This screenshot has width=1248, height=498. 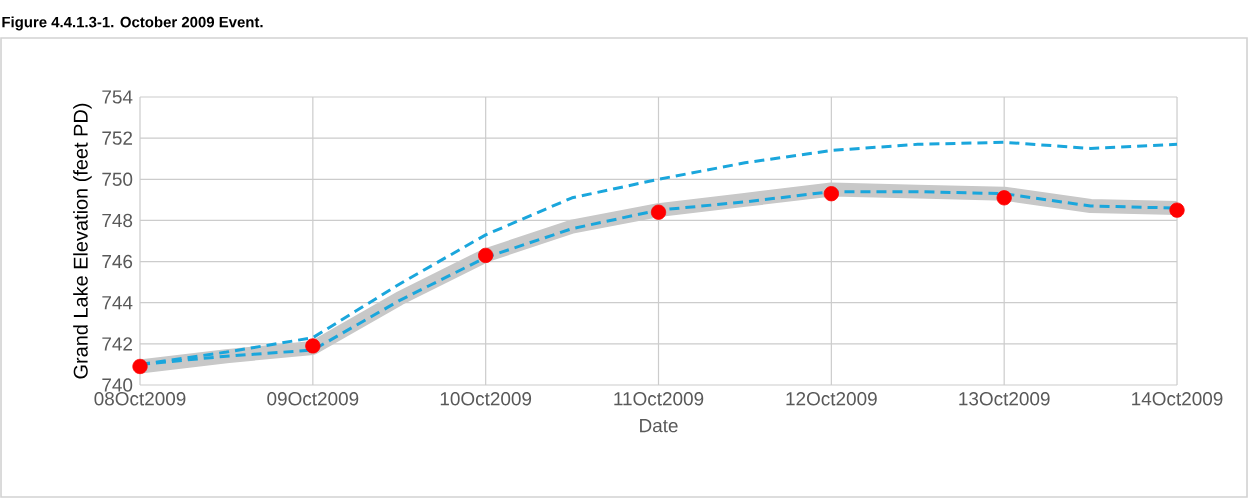 What do you see at coordinates (117, 138) in the screenshot?
I see `y-tick-label: 752` at bounding box center [117, 138].